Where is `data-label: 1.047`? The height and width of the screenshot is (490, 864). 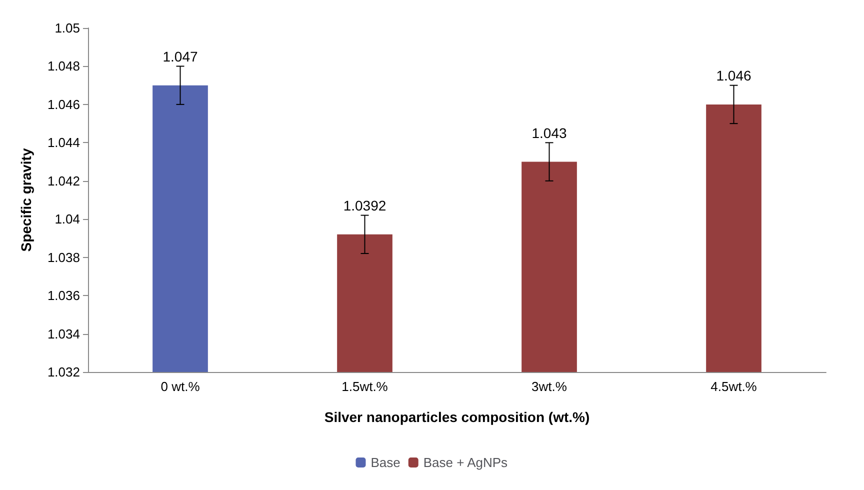
data-label: 1.047 is located at coordinates (180, 56).